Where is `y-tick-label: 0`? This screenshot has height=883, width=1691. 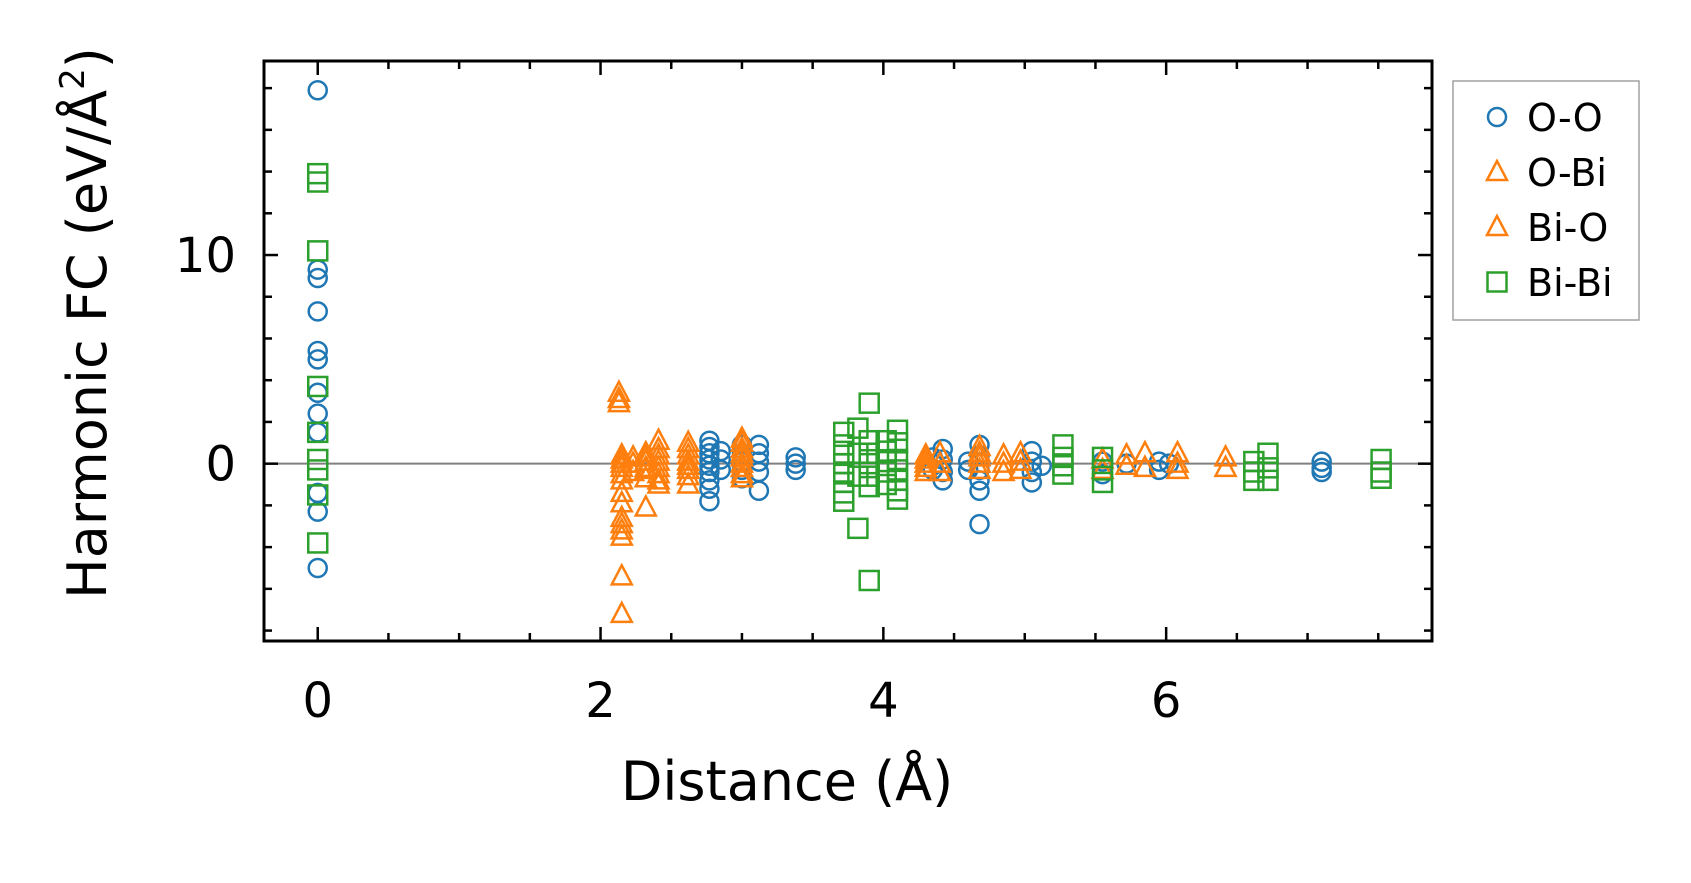 y-tick-label: 0 is located at coordinates (220, 465).